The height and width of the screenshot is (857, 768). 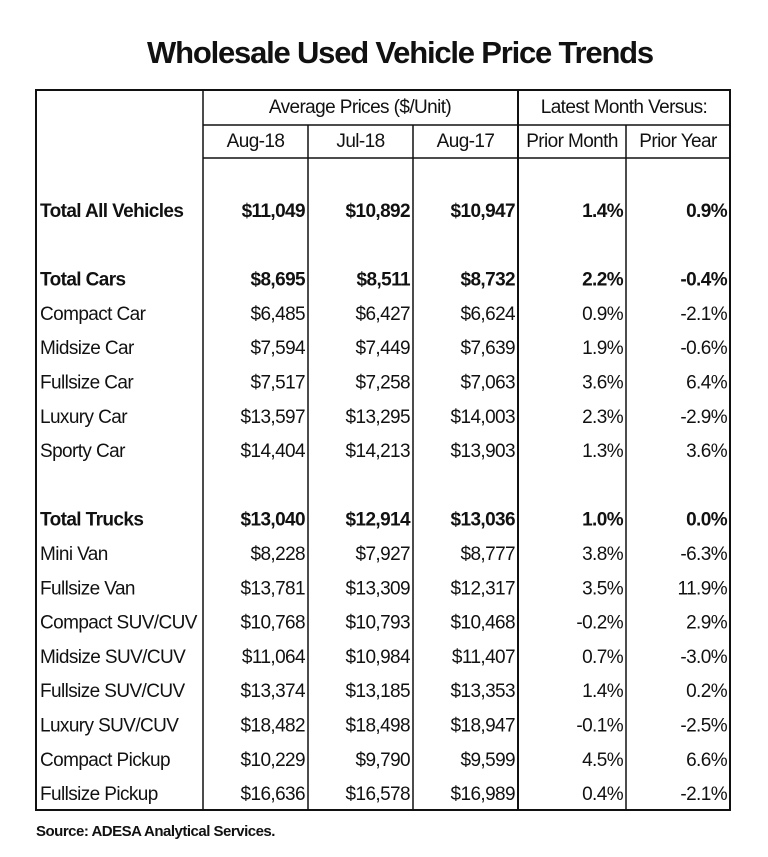 I want to click on column-header: Prior Year, so click(x=678, y=141).